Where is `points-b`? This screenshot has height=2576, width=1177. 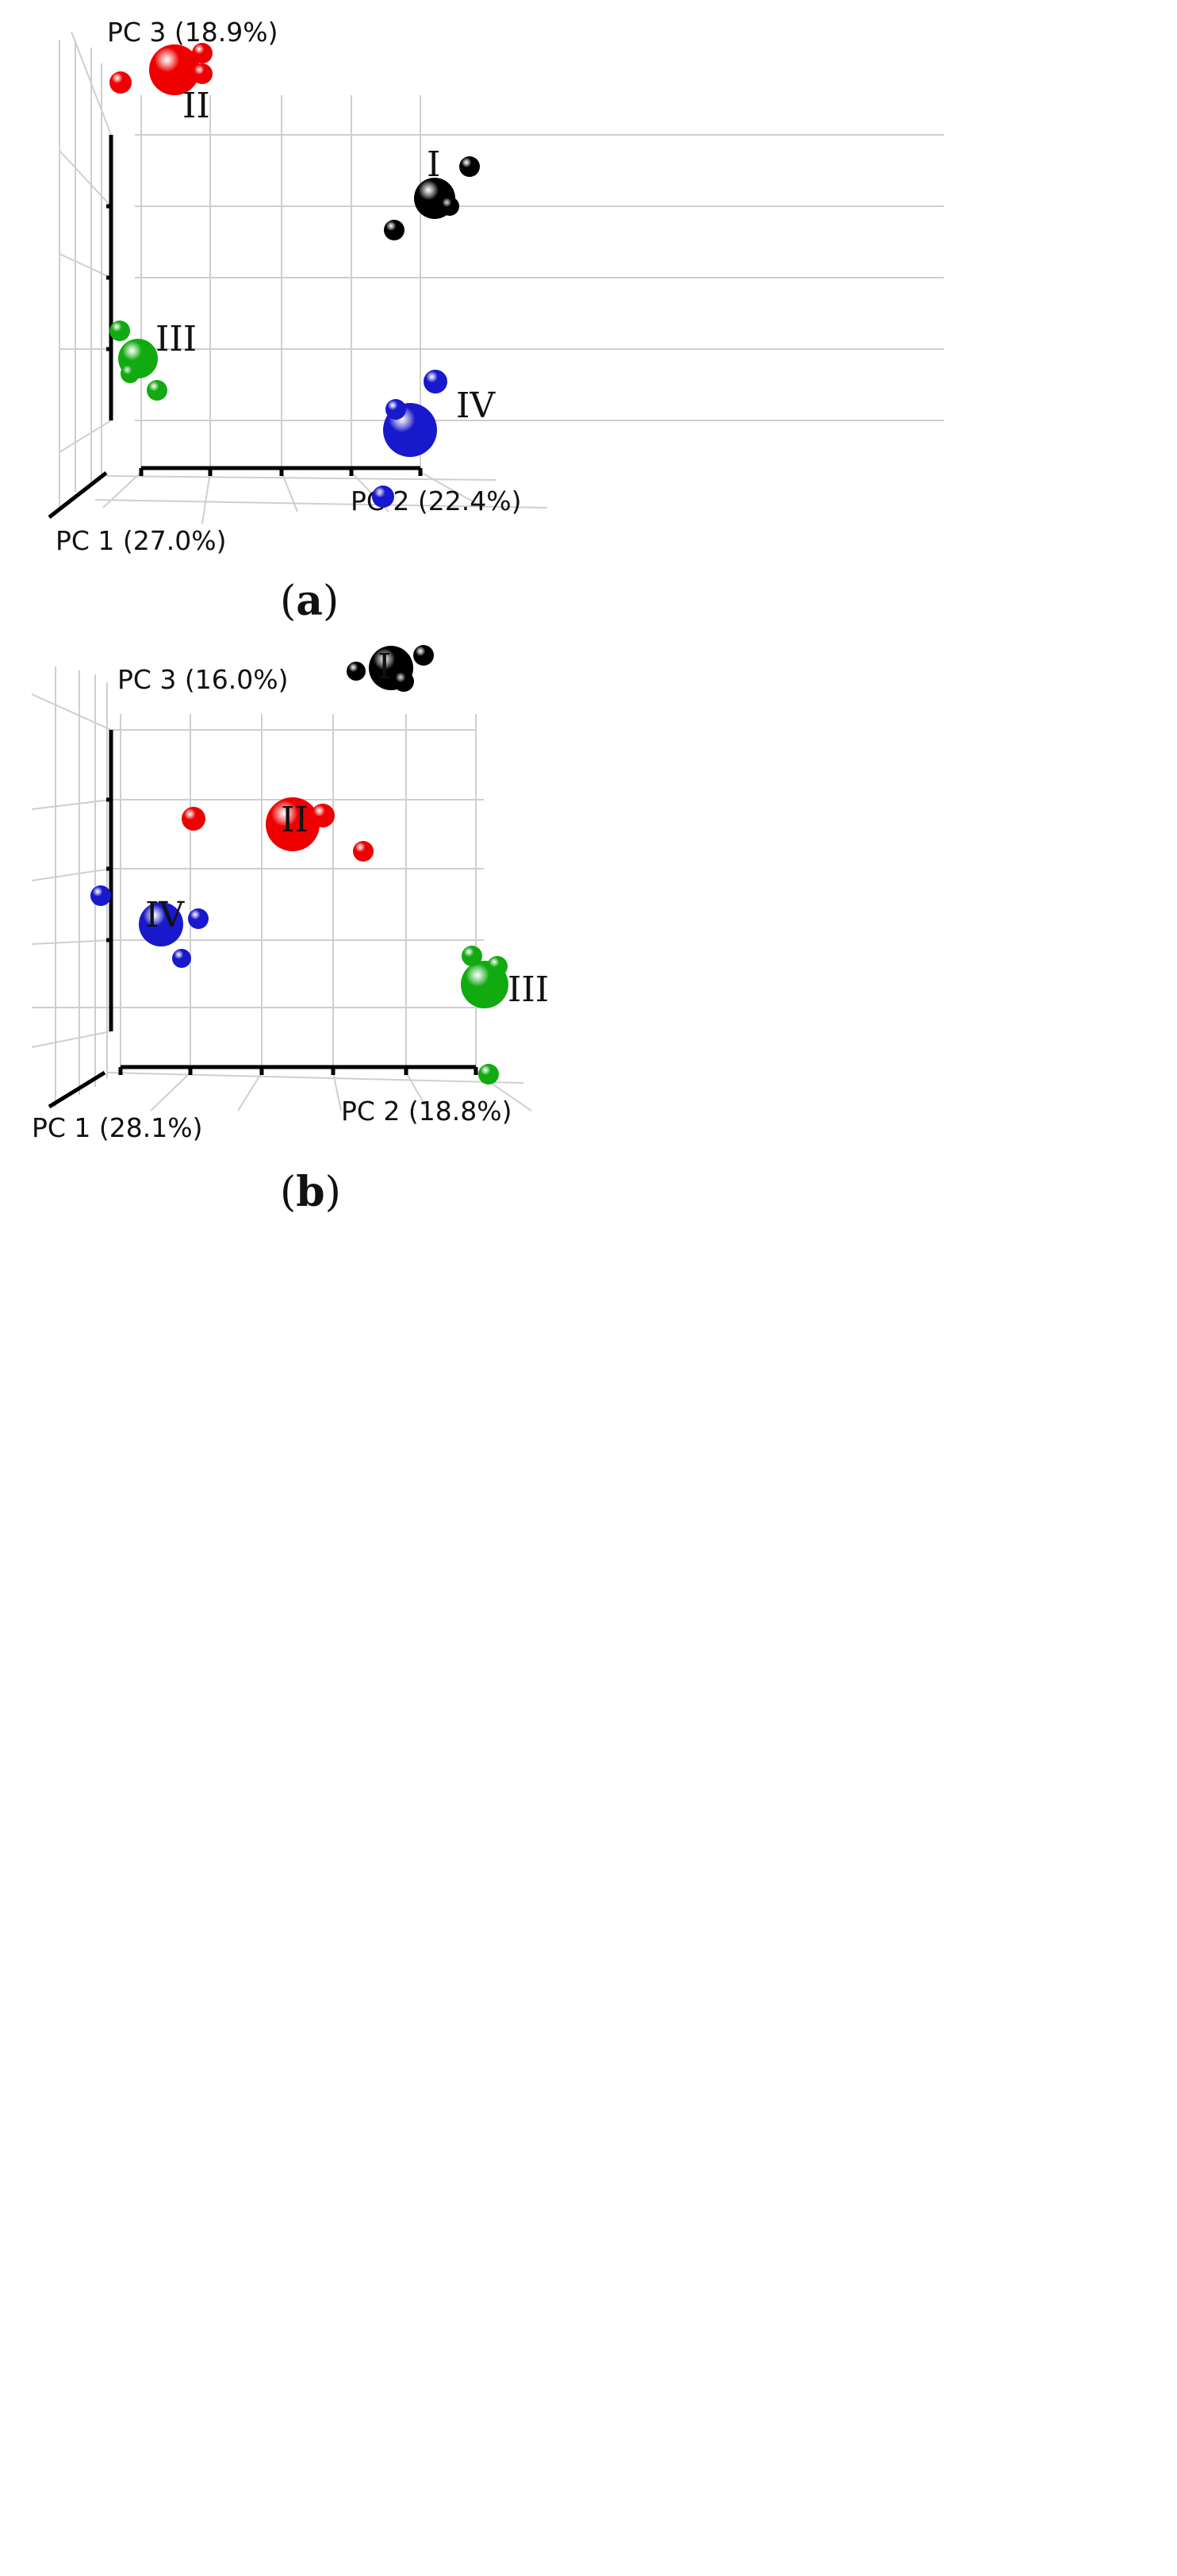
points-b is located at coordinates (299, 865).